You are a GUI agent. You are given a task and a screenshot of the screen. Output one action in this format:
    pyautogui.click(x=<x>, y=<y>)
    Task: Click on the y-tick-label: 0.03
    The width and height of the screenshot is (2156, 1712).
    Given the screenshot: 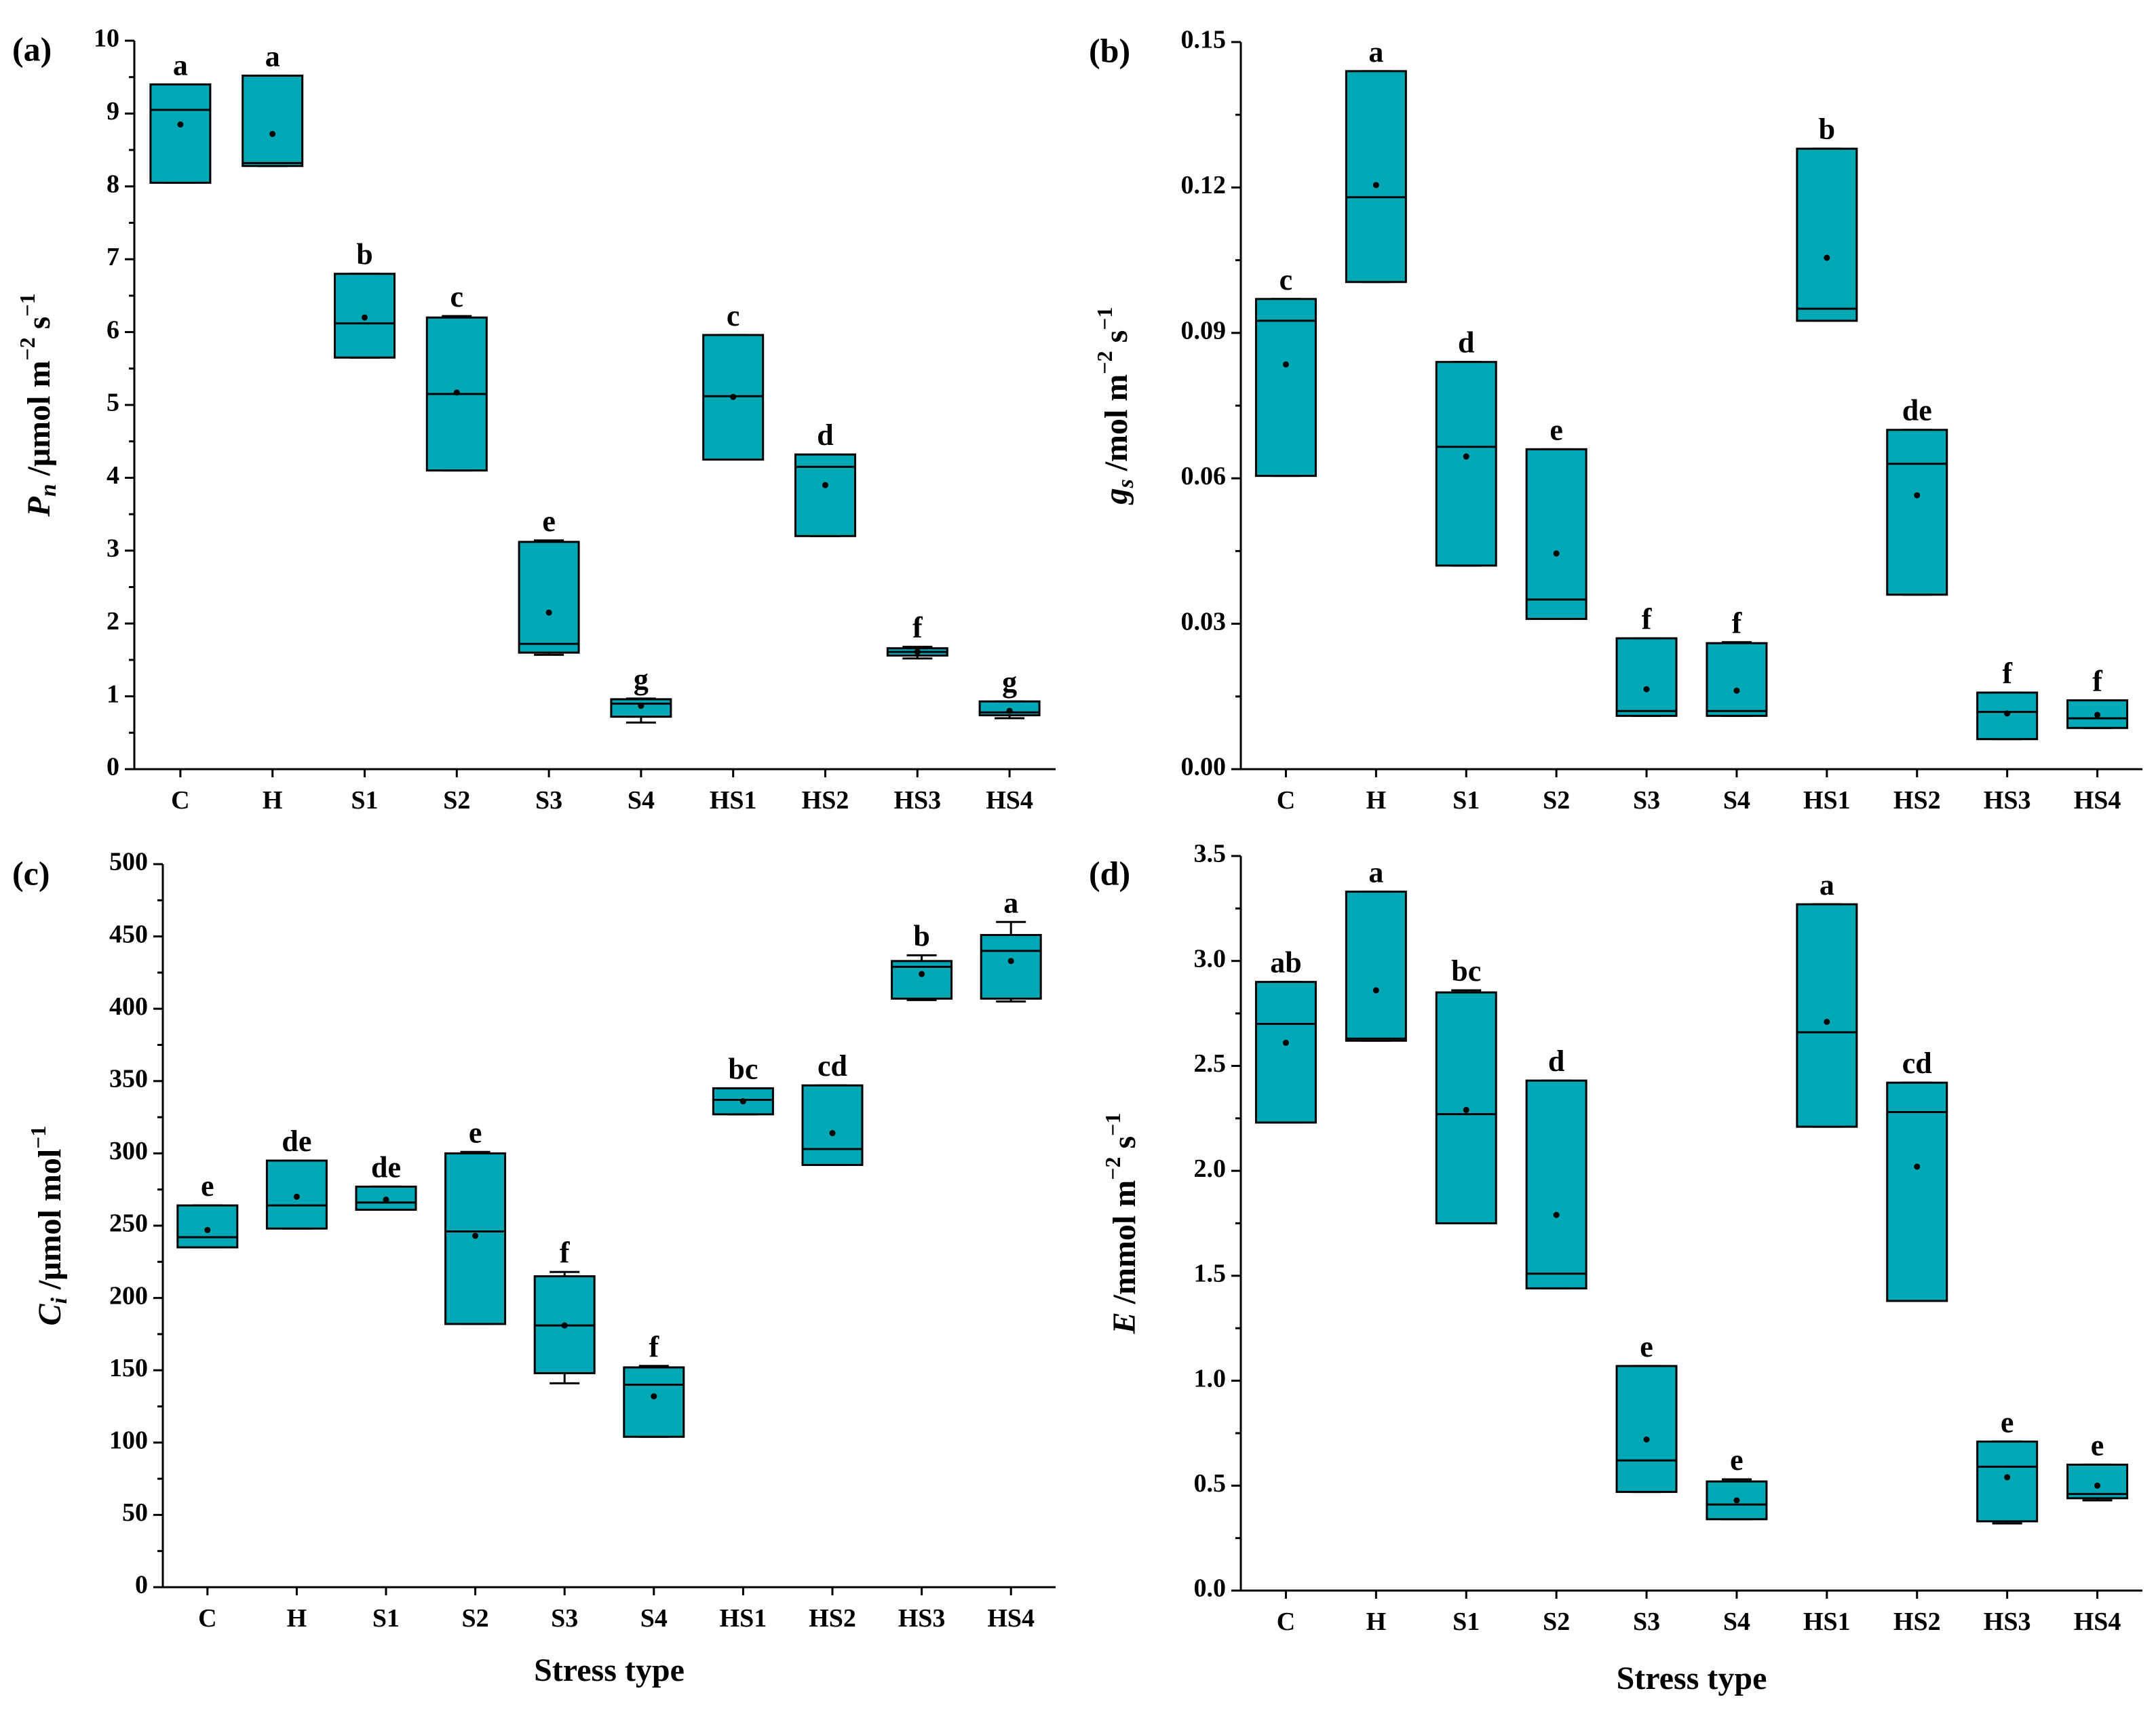 What is the action you would take?
    pyautogui.click(x=1204, y=621)
    